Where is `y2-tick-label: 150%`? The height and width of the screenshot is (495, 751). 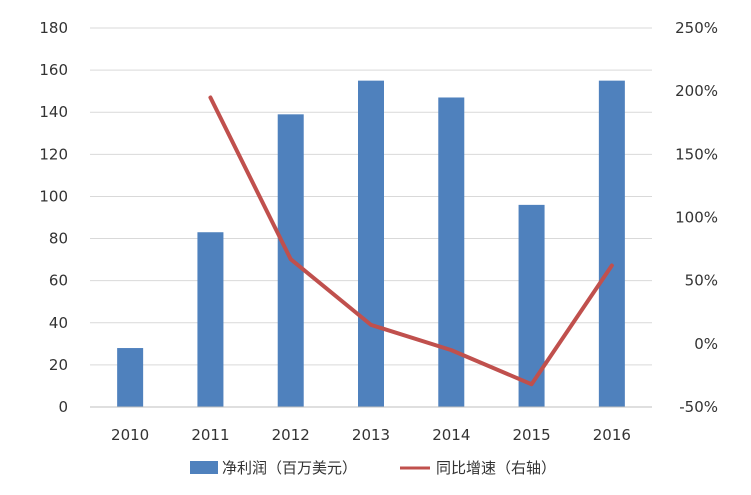 y2-tick-label: 150% is located at coordinates (696, 154).